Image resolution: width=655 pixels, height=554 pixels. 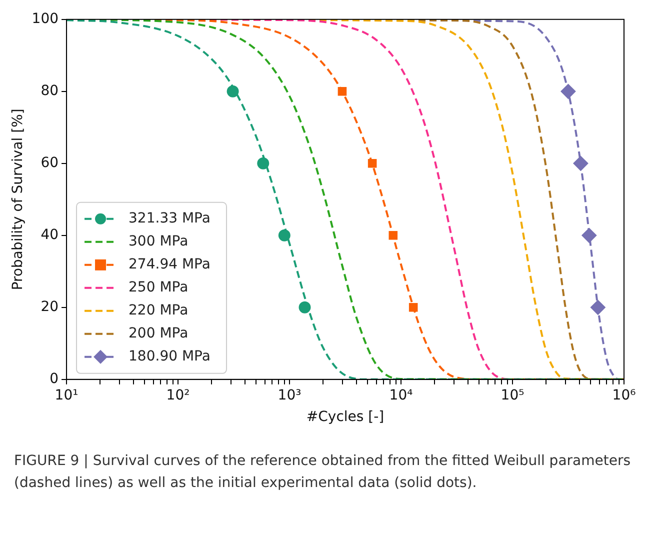 I want to click on legend-label: 300 MPa, so click(x=158, y=242).